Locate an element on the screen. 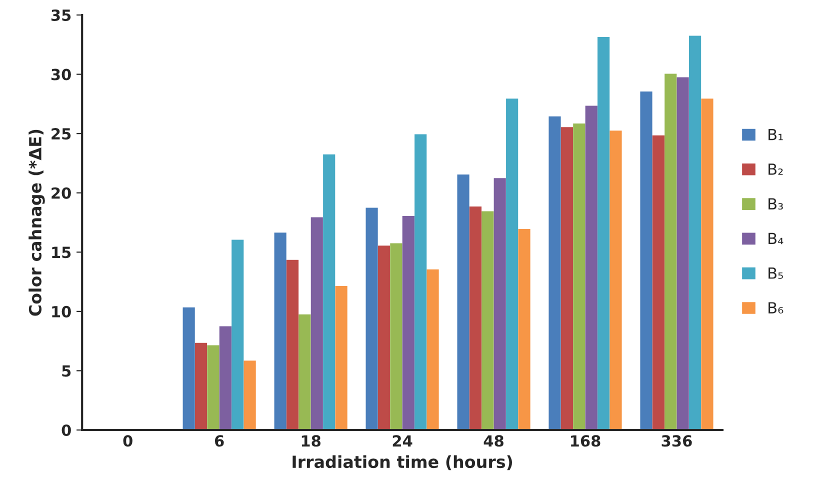  y-tick-label: 10 is located at coordinates (61, 312).